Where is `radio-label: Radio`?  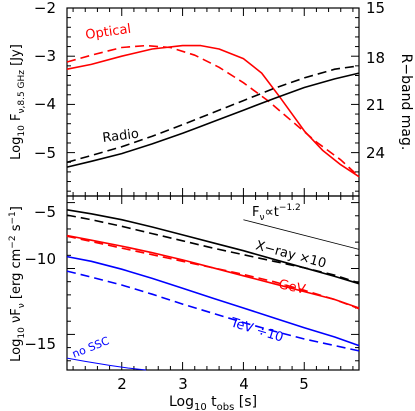
radio-label: Radio is located at coordinates (121, 136).